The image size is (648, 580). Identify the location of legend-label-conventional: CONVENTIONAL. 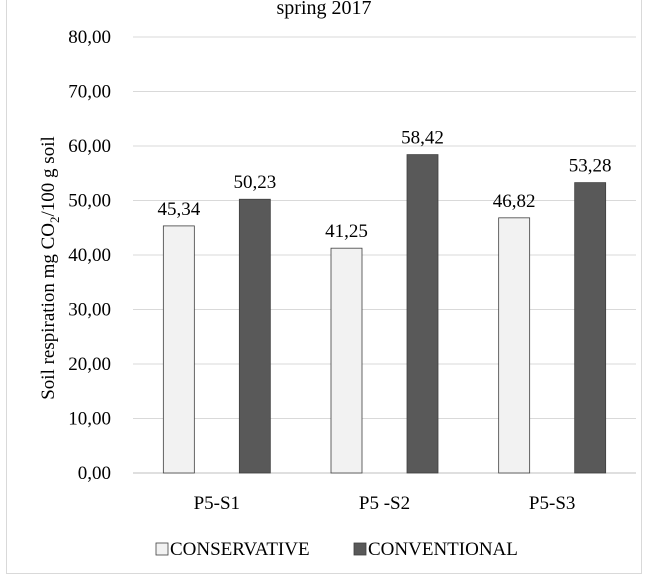
(443, 549).